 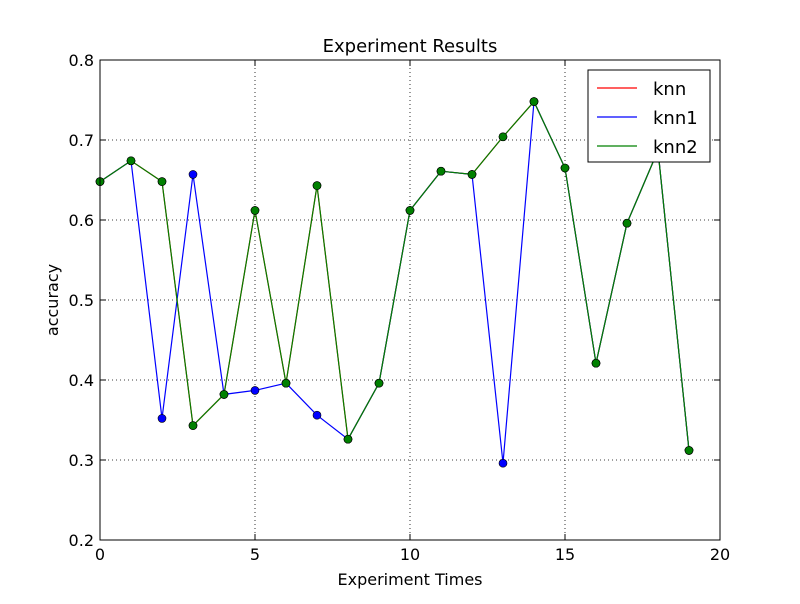 What do you see at coordinates (255, 554) in the screenshot?
I see `x-tick-label: 5` at bounding box center [255, 554].